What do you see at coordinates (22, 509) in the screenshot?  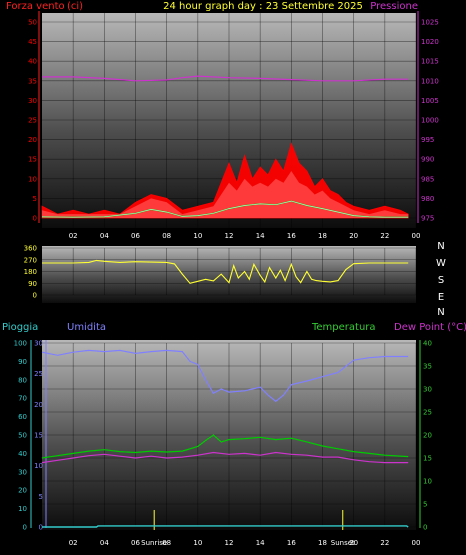 I see `rain-tick-label: 10` at bounding box center [22, 509].